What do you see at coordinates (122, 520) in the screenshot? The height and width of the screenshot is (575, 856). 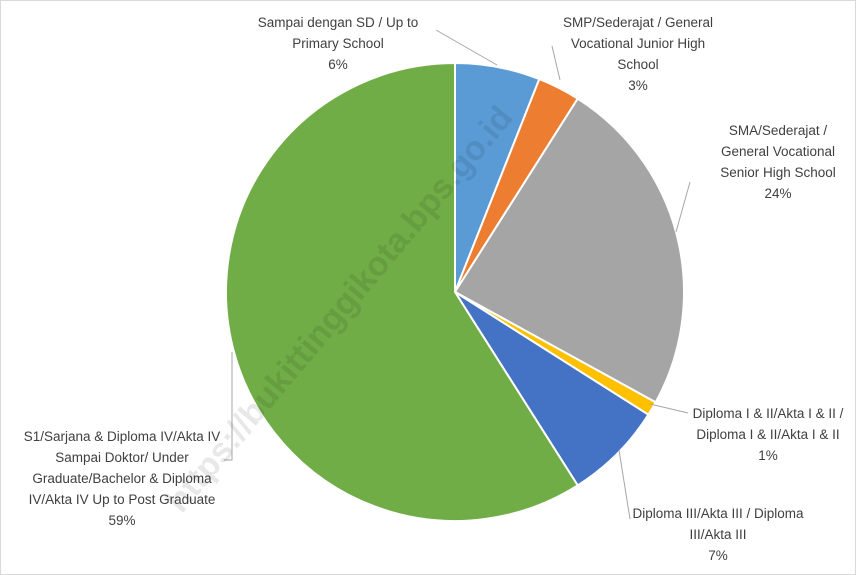 I see `value-label: 59%` at bounding box center [122, 520].